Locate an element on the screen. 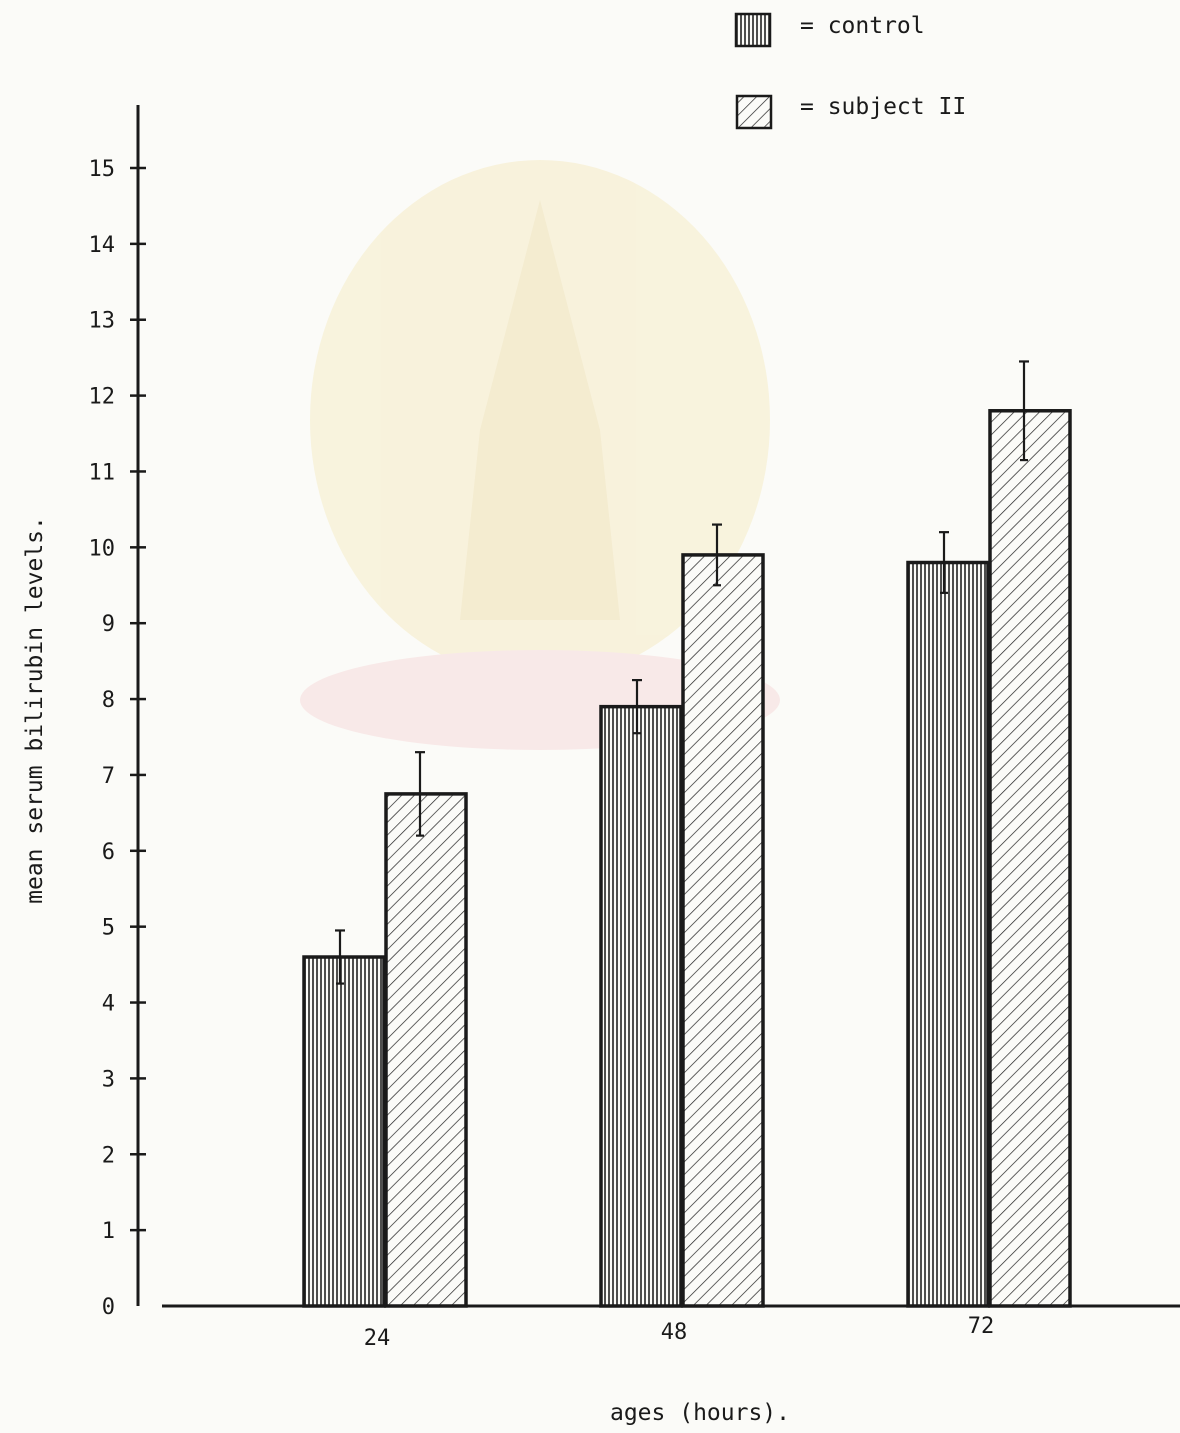 The height and width of the screenshot is (1433, 1180). y-tick-label-12: 12 is located at coordinates (102, 397).